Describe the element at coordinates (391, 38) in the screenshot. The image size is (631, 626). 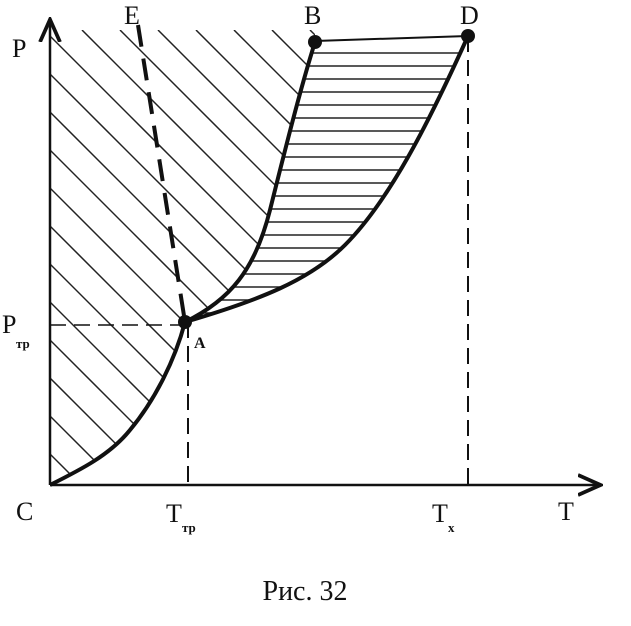
I see `top-line` at that location.